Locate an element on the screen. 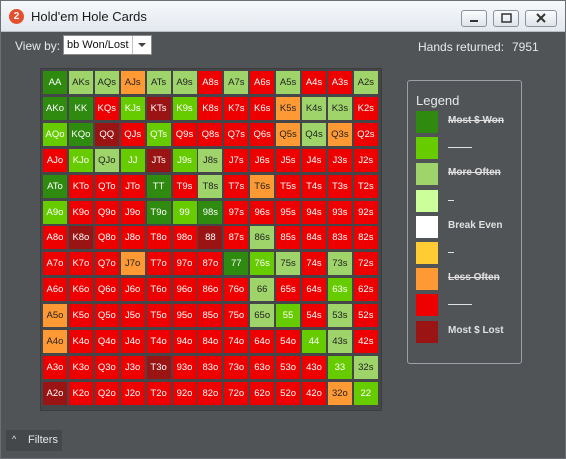  hand-cell: K8o is located at coordinates (80, 238).